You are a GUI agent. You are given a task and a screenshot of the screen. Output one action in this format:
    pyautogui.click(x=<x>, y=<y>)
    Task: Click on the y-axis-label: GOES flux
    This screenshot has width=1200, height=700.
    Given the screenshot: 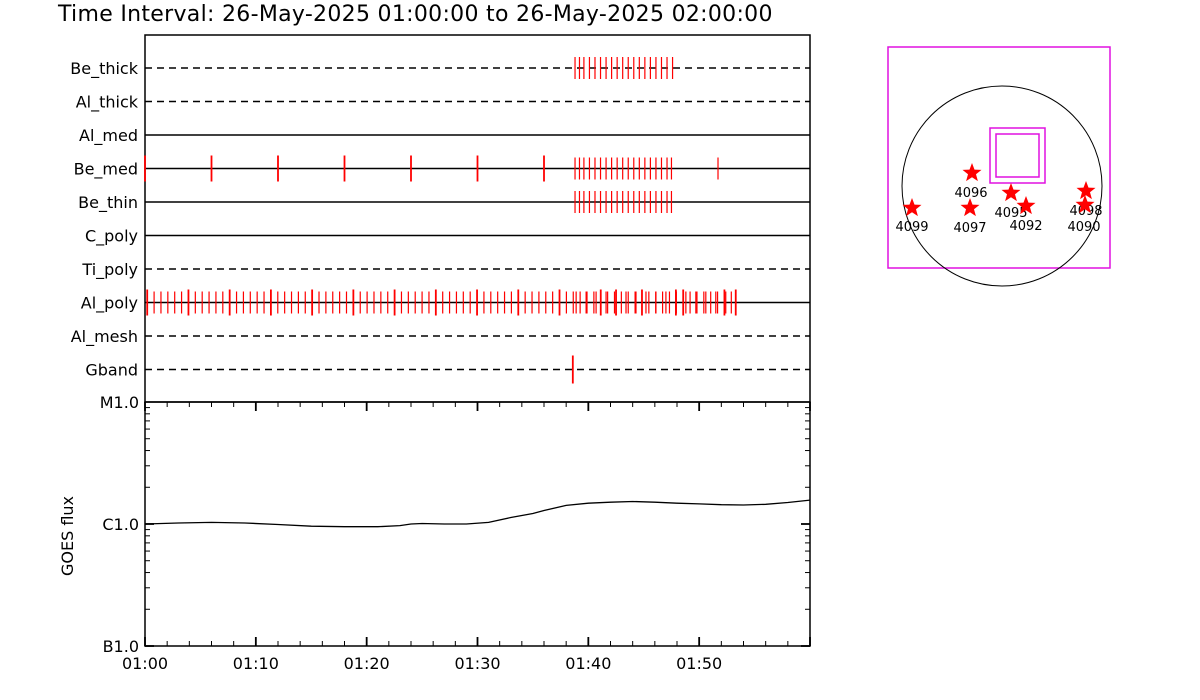 What is the action you would take?
    pyautogui.click(x=67, y=536)
    